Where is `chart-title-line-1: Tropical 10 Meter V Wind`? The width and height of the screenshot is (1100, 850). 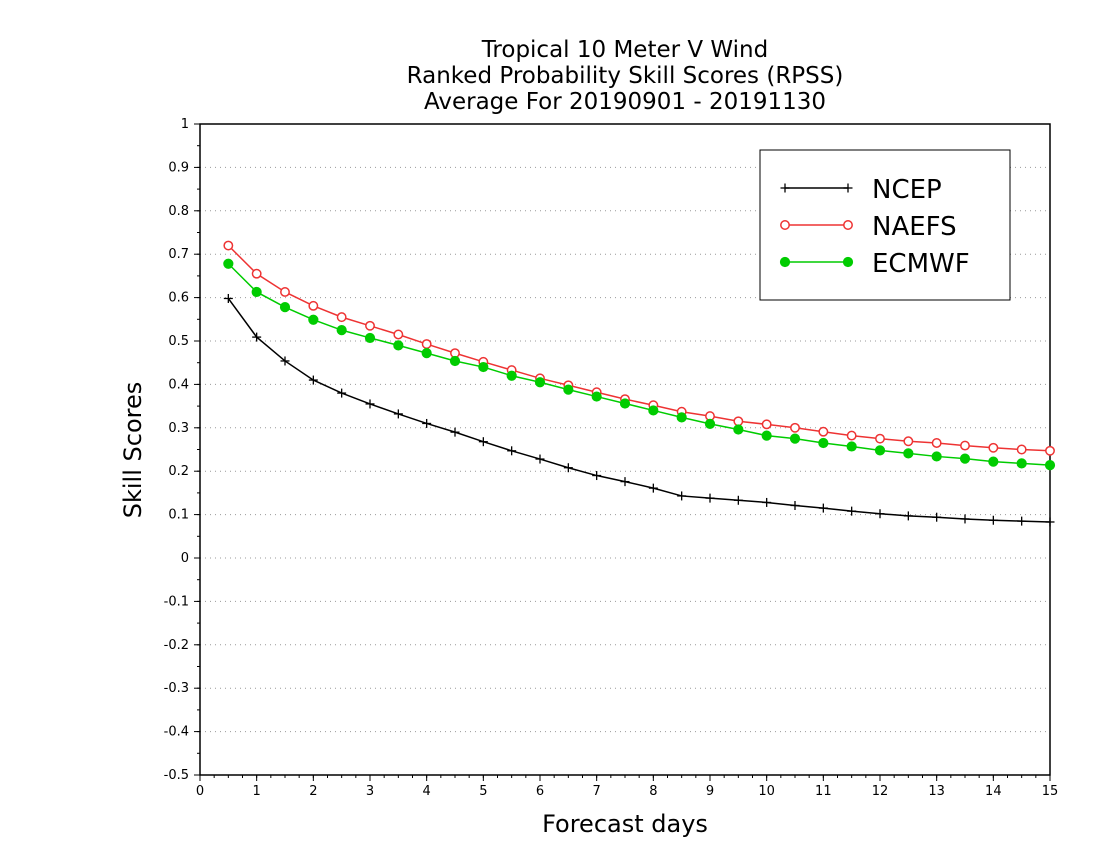
chart-title-line-1: Tropical 10 Meter V Wind is located at coordinates (625, 50).